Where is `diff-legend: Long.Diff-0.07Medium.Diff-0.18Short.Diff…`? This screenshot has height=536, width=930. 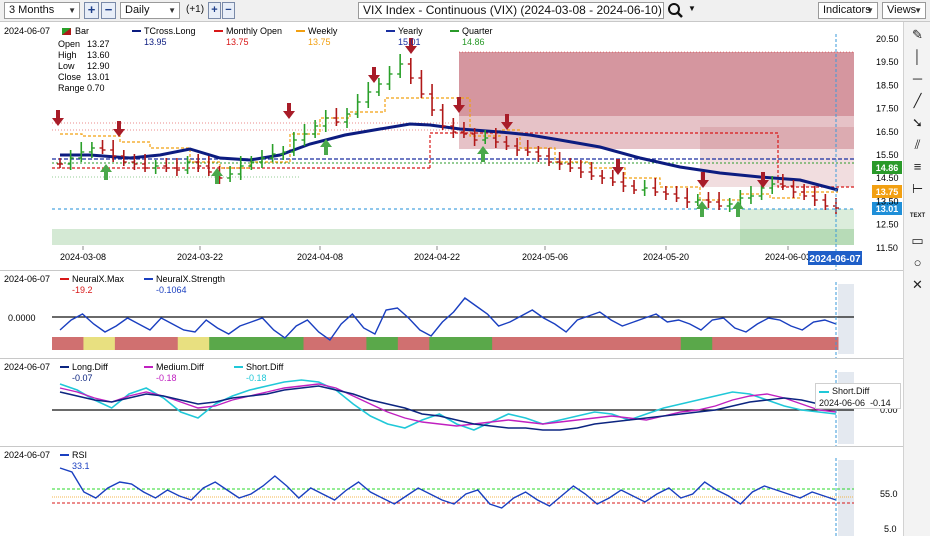 diff-legend: Long.Diff-0.07Medium.Diff-0.18Short.Diff… is located at coordinates (172, 372).